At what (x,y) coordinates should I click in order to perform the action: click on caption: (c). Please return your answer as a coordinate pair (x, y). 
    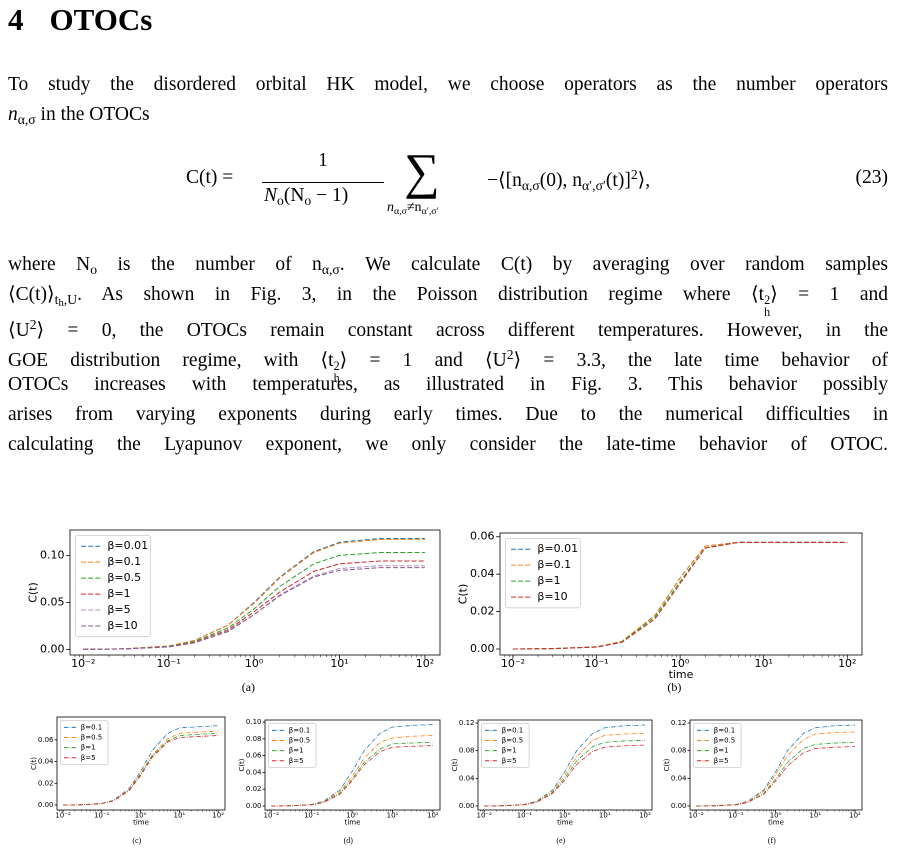
    Looking at the image, I should click on (136, 840).